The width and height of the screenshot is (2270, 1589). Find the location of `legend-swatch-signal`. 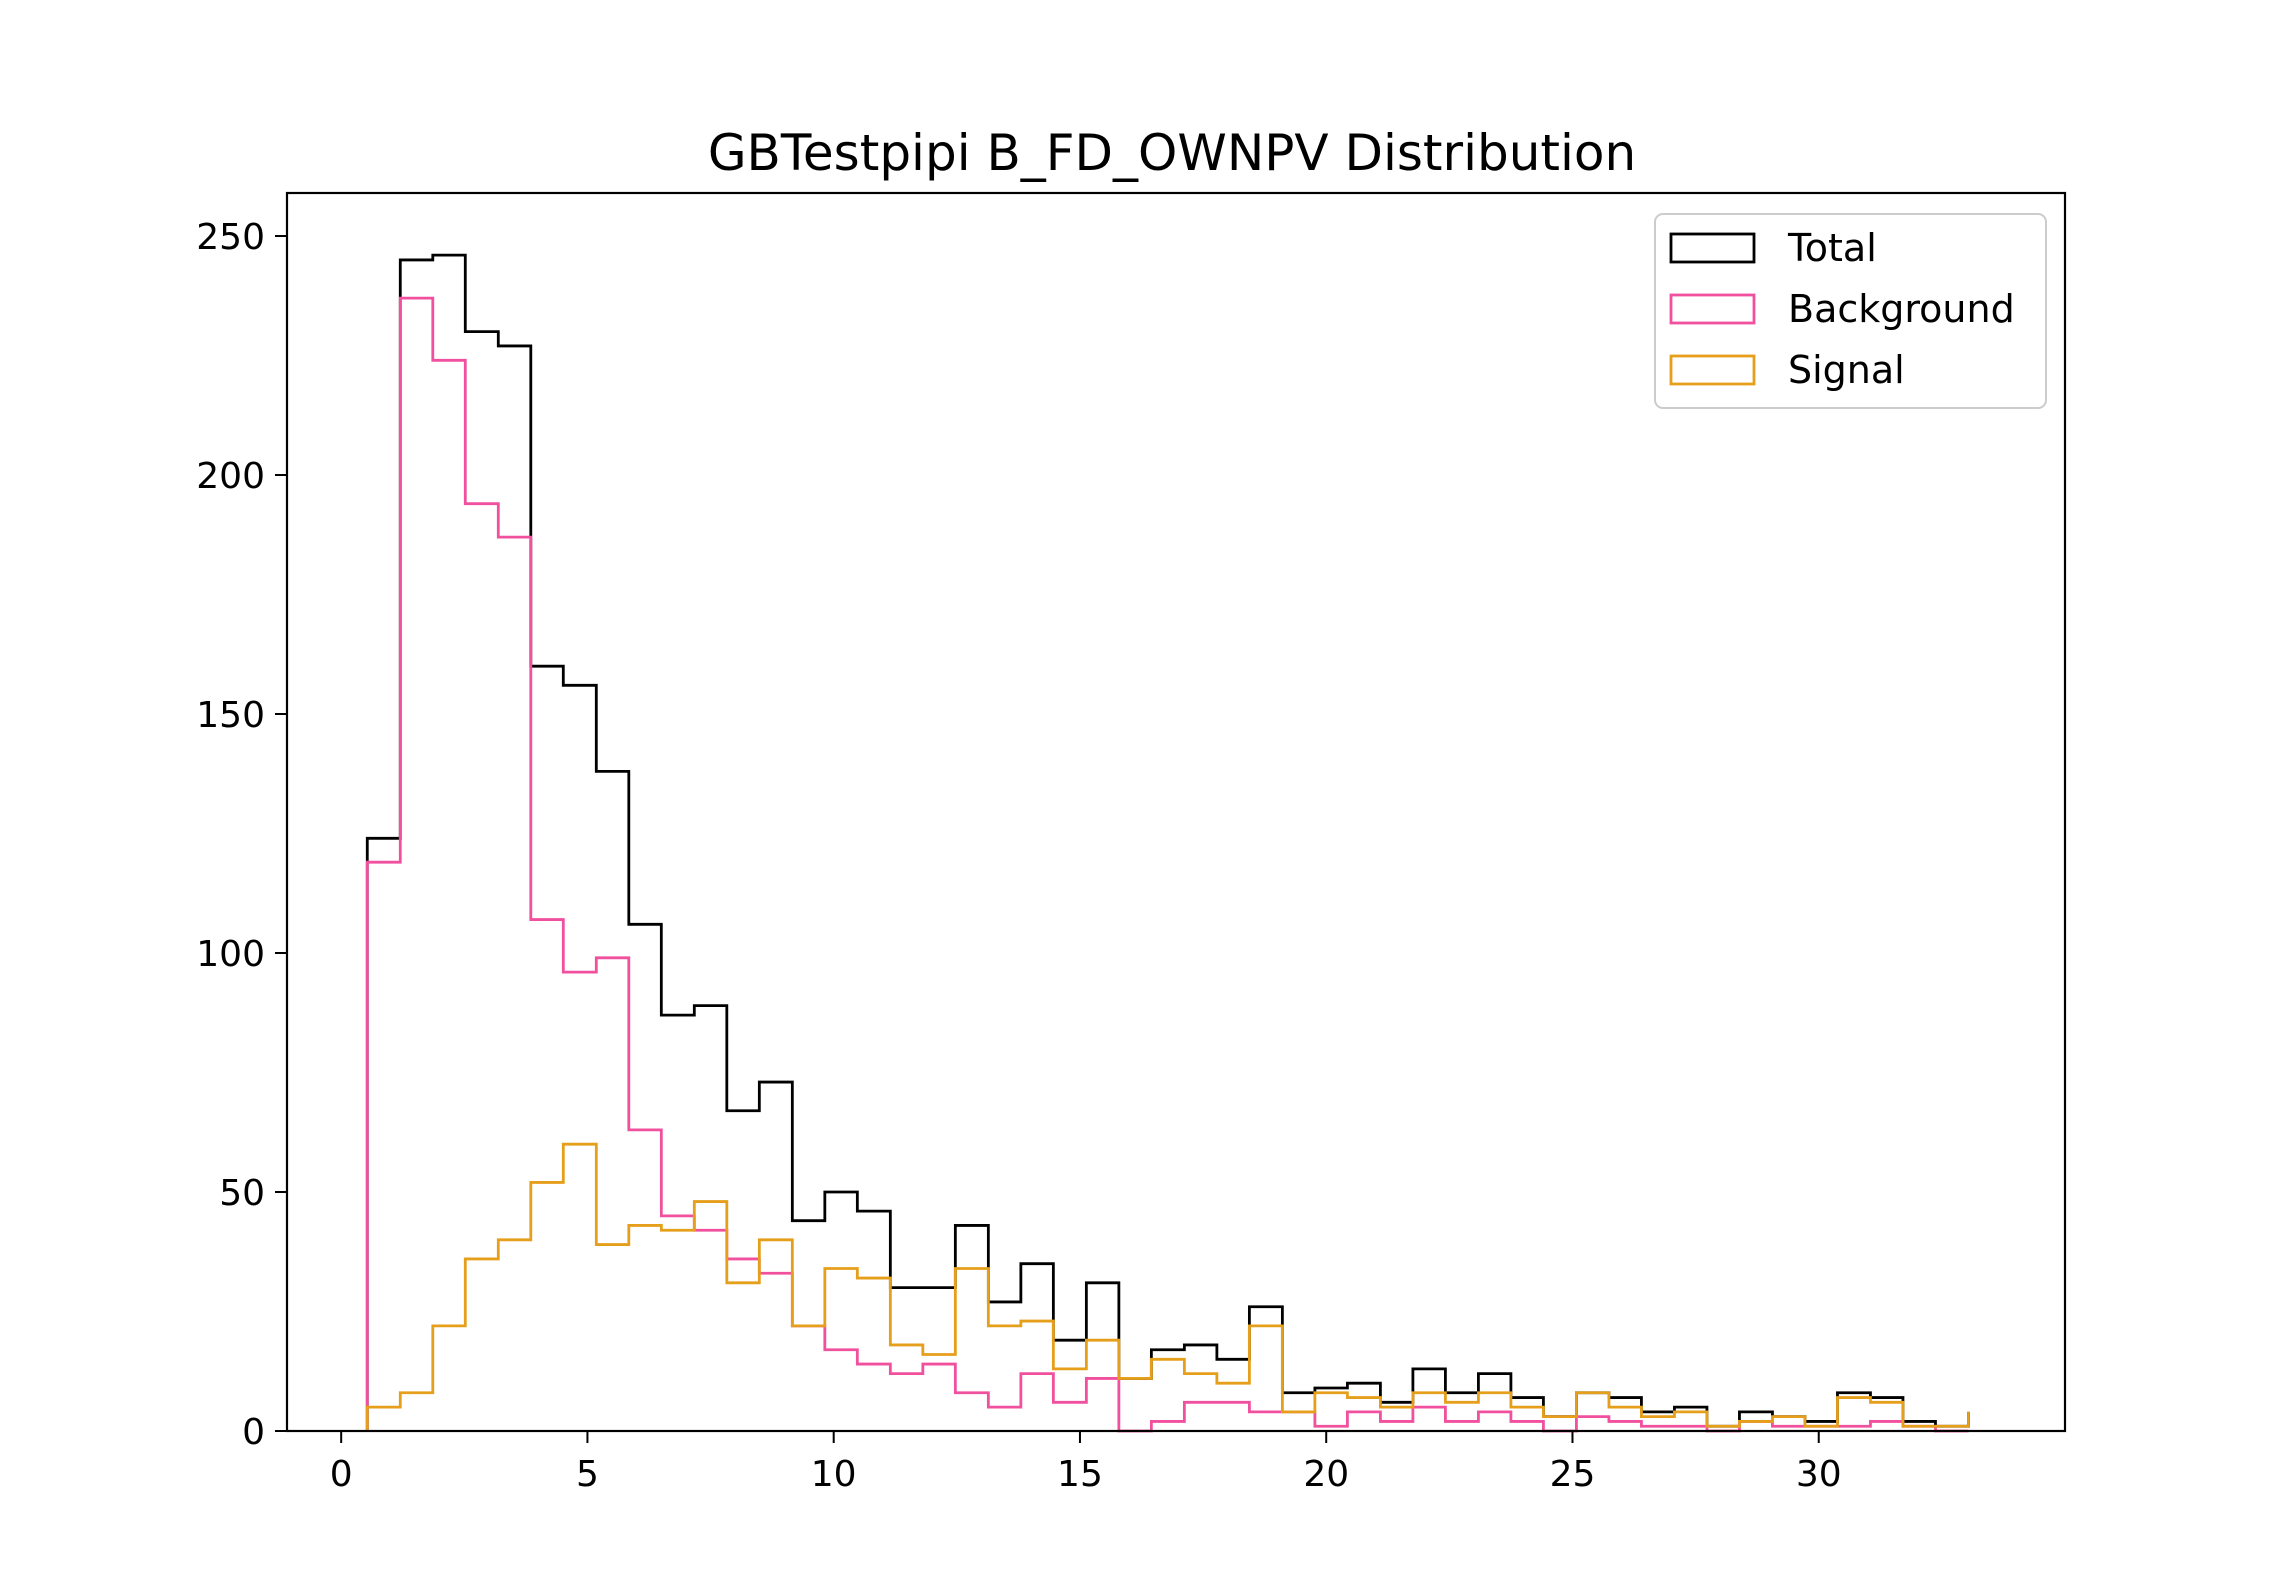

legend-swatch-signal is located at coordinates (1712, 370).